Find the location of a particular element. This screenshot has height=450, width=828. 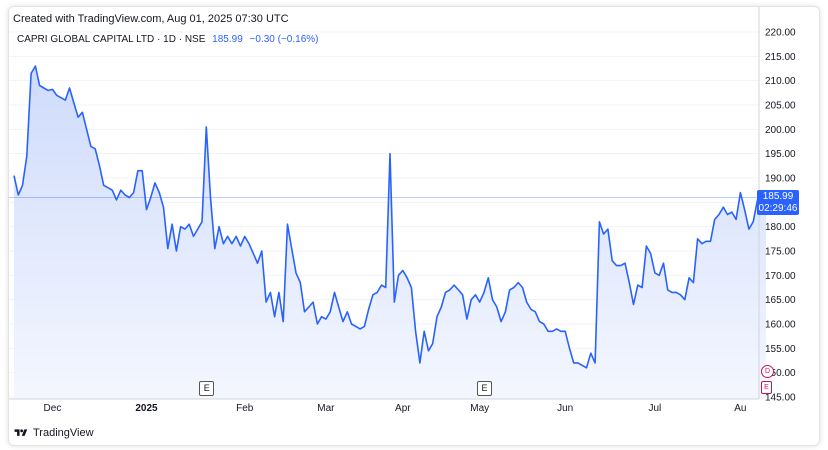

y-tick-label: 220.00 is located at coordinates (780, 33).